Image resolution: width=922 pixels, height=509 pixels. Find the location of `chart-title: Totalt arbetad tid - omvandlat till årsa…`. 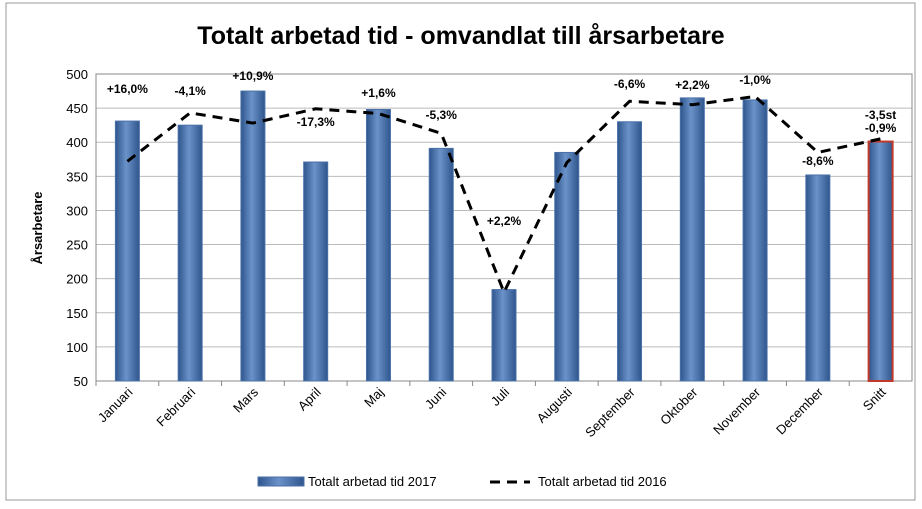

chart-title: Totalt arbetad tid - omvandlat till årsa… is located at coordinates (461, 36).